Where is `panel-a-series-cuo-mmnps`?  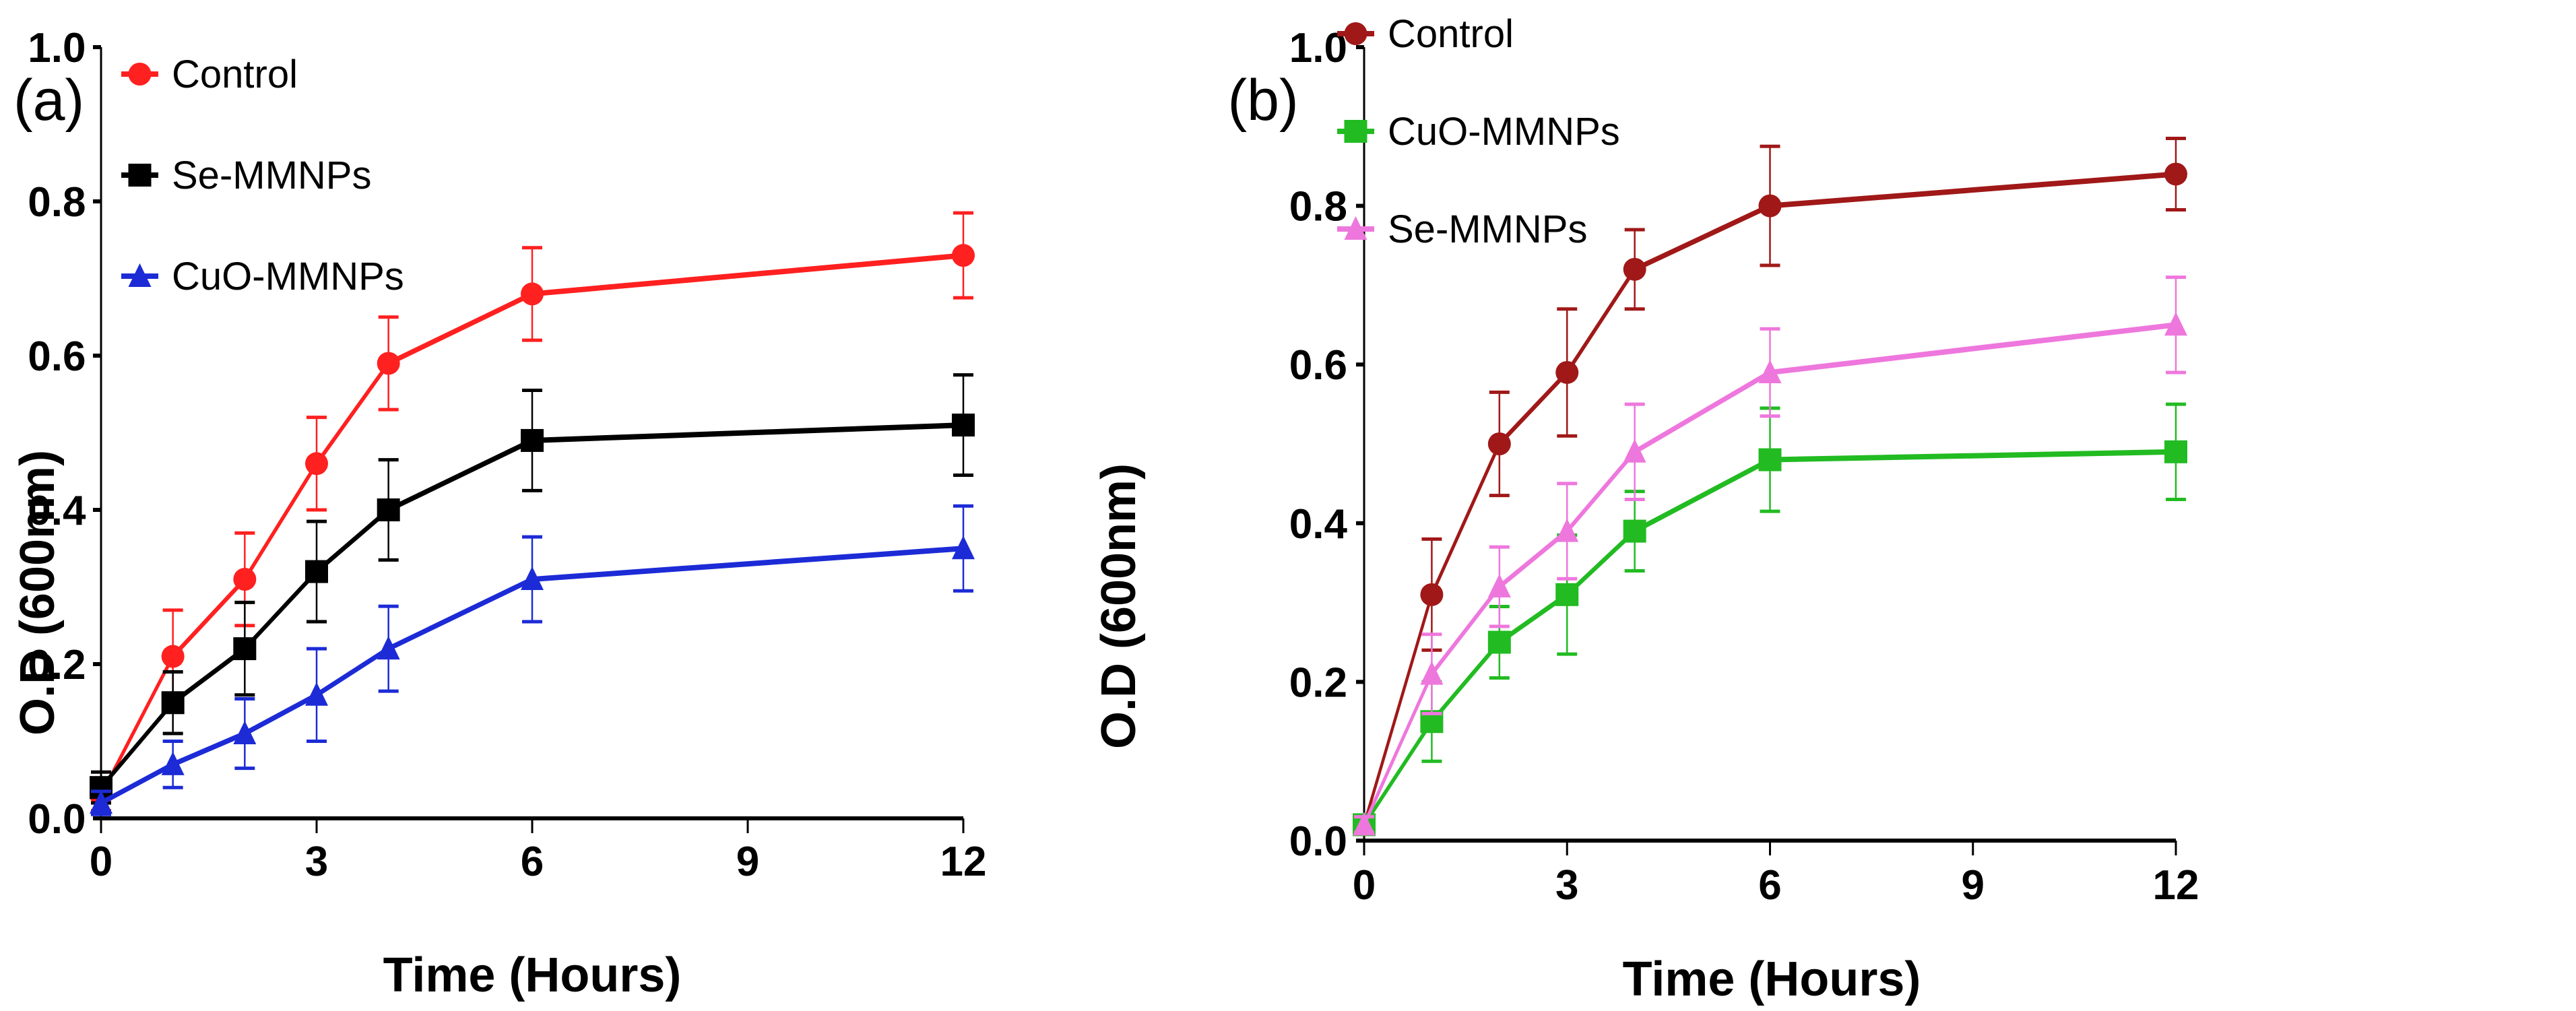 panel-a-series-cuo-mmnps is located at coordinates (532, 660).